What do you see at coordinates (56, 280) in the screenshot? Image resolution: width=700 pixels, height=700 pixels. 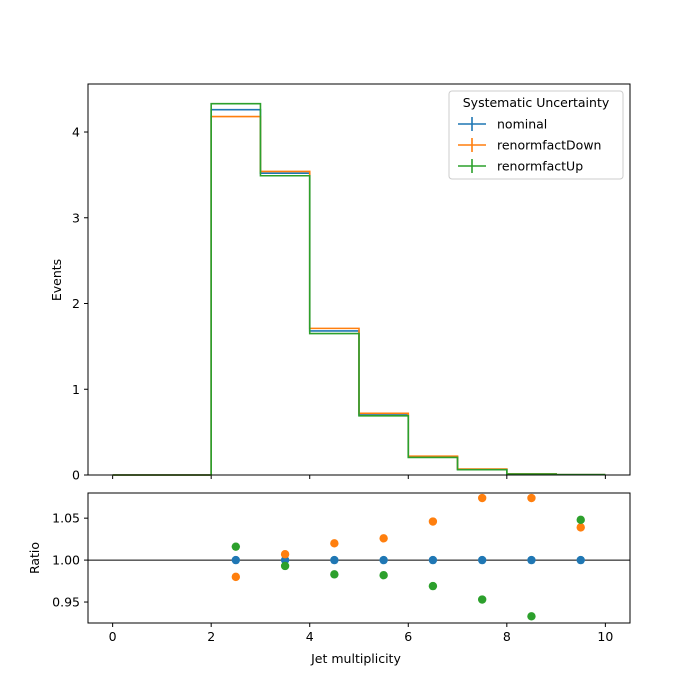 I see `main-y-axis-label: Events` at bounding box center [56, 280].